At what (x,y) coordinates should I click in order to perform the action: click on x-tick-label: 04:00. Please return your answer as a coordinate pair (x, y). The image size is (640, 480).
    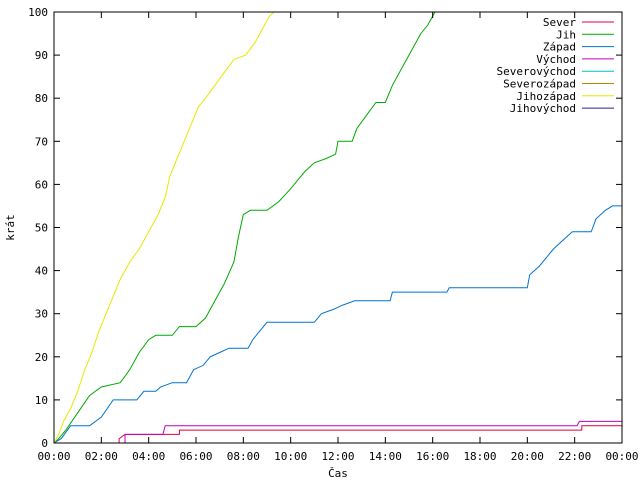
    Looking at the image, I should click on (148, 456).